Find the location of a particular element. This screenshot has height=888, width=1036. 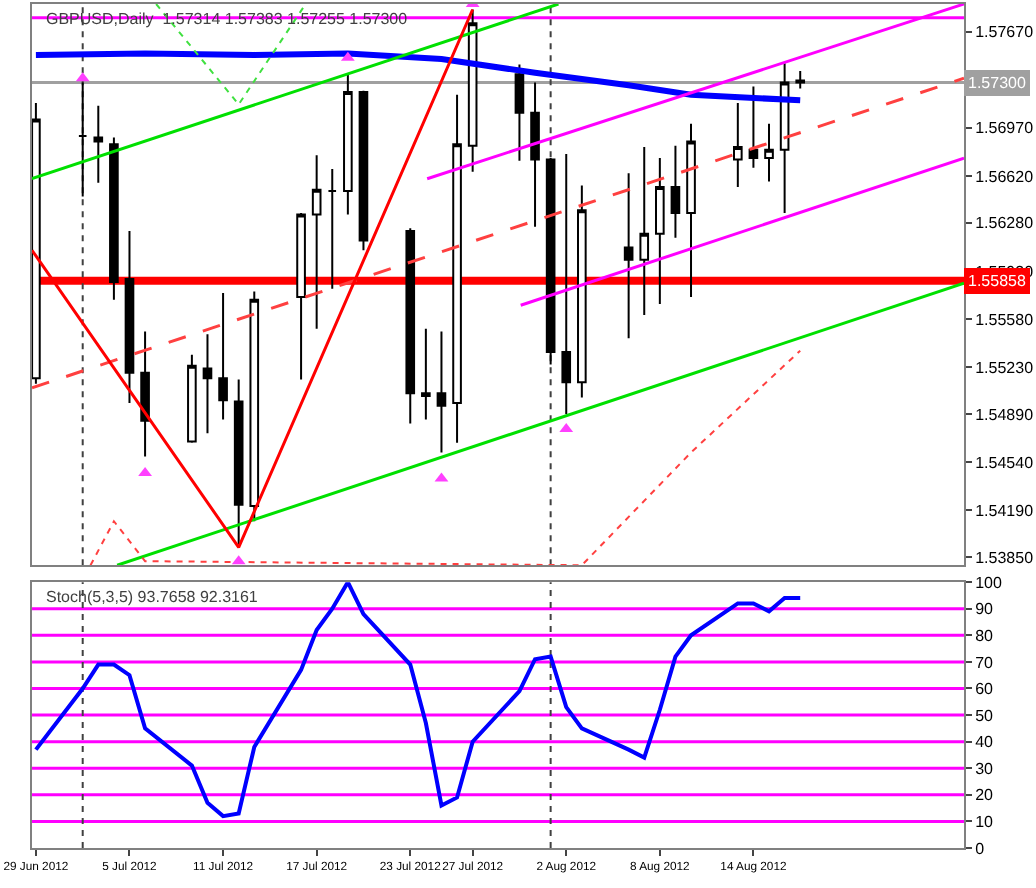

y-tick-label: 60 is located at coordinates (985, 689).